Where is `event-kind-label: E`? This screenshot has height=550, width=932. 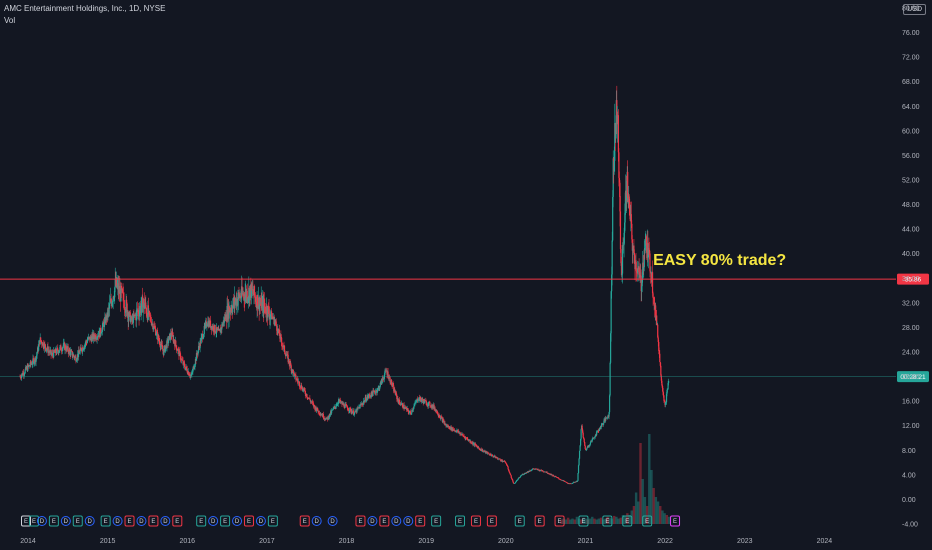
event-kind-label: E is located at coordinates (305, 522).